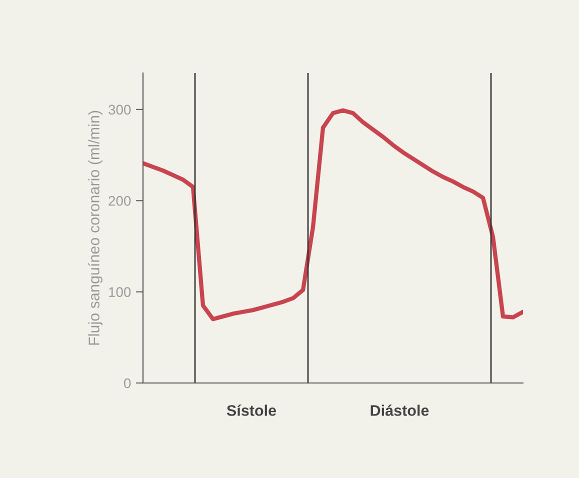 Image resolution: width=579 pixels, height=478 pixels. What do you see at coordinates (127, 383) in the screenshot?
I see `y-tick-label: 0` at bounding box center [127, 383].